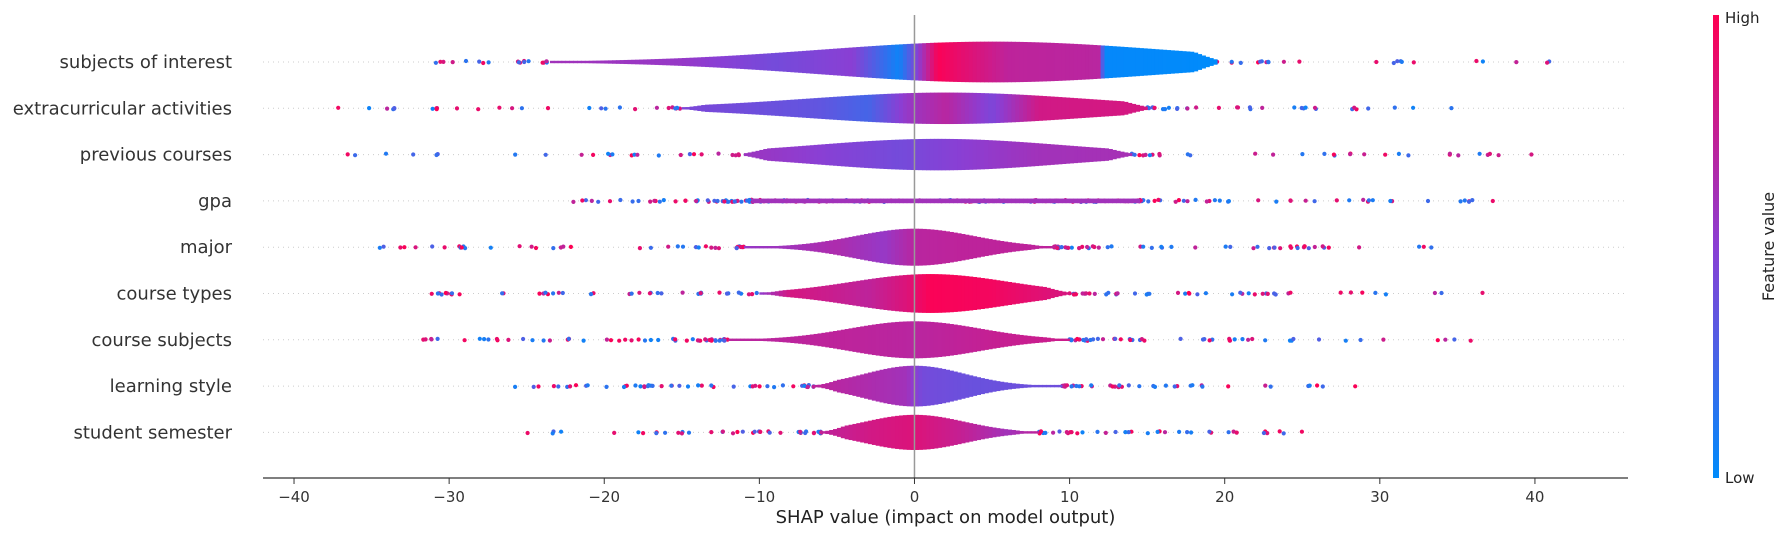 Image resolution: width=1785 pixels, height=536 pixels. What do you see at coordinates (850, 432) in the screenshot?
I see `feature-row: student semester` at bounding box center [850, 432].